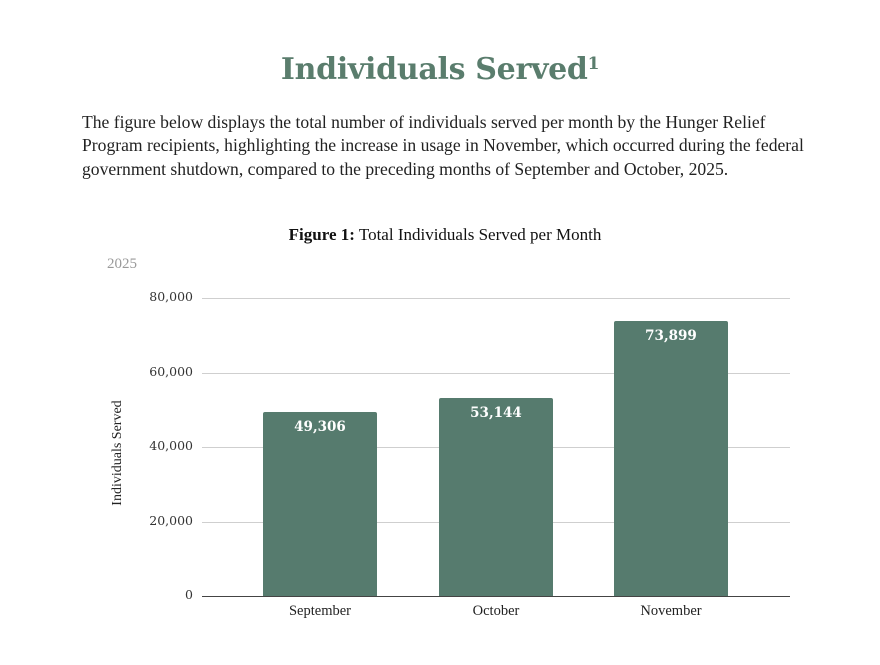 The height and width of the screenshot is (665, 880). What do you see at coordinates (496, 611) in the screenshot?
I see `x-tick-label: October` at bounding box center [496, 611].